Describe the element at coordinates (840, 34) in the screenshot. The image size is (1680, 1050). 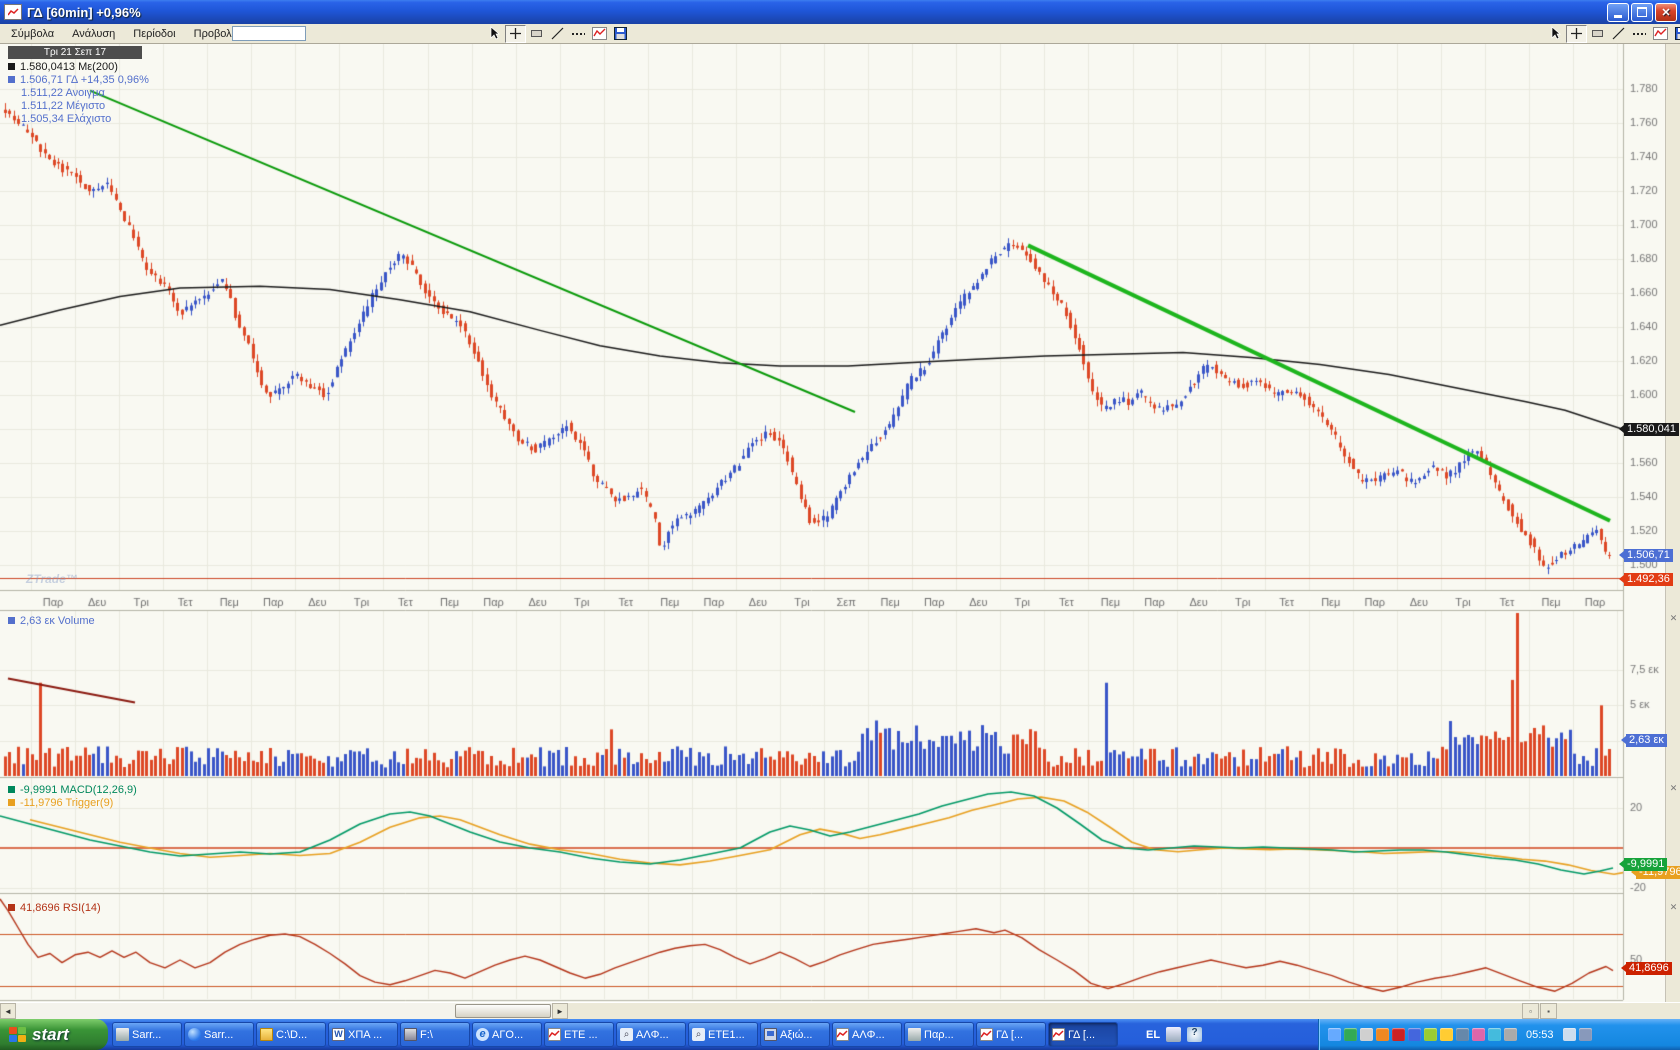
I see `menubar: Σύμβολα Ανάλυση Περίοδοι Προβολή` at that location.